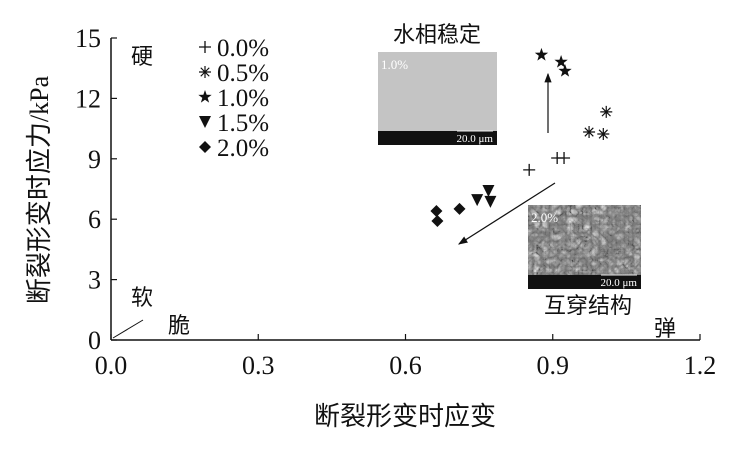 This screenshot has width=755, height=457. I want to click on x-tick-label: 0.3, so click(258, 365).